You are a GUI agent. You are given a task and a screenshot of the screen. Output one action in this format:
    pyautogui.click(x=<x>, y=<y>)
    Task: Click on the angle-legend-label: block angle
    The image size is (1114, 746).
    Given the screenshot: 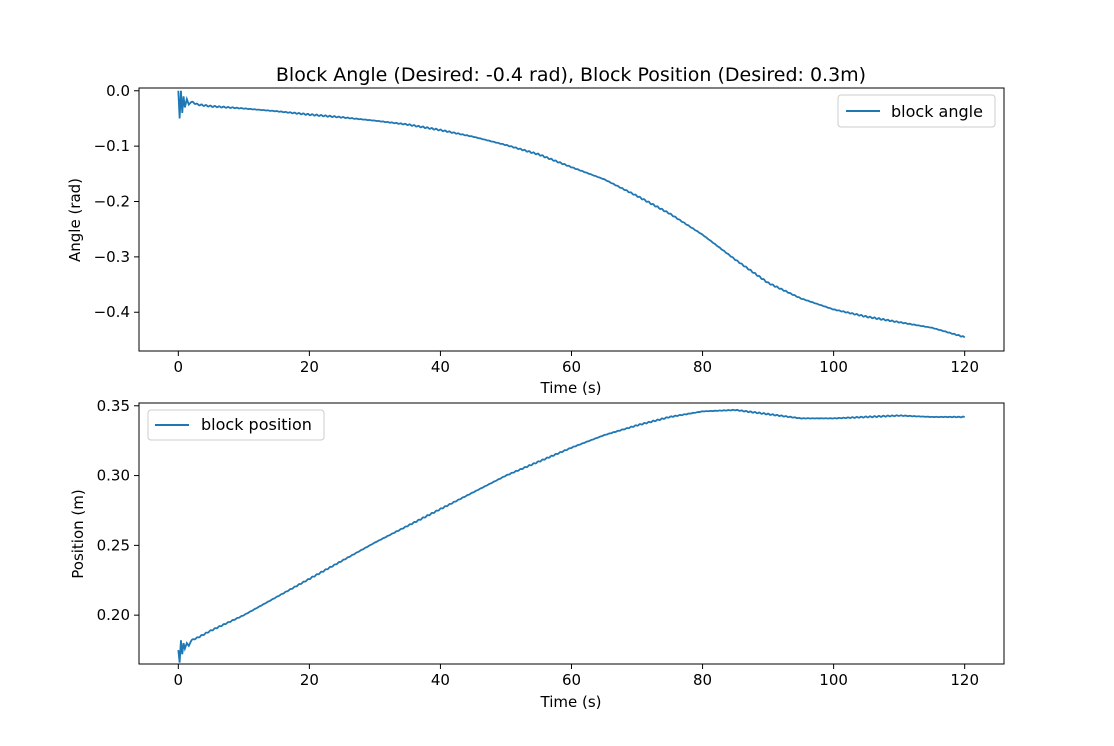 What is the action you would take?
    pyautogui.click(x=937, y=111)
    